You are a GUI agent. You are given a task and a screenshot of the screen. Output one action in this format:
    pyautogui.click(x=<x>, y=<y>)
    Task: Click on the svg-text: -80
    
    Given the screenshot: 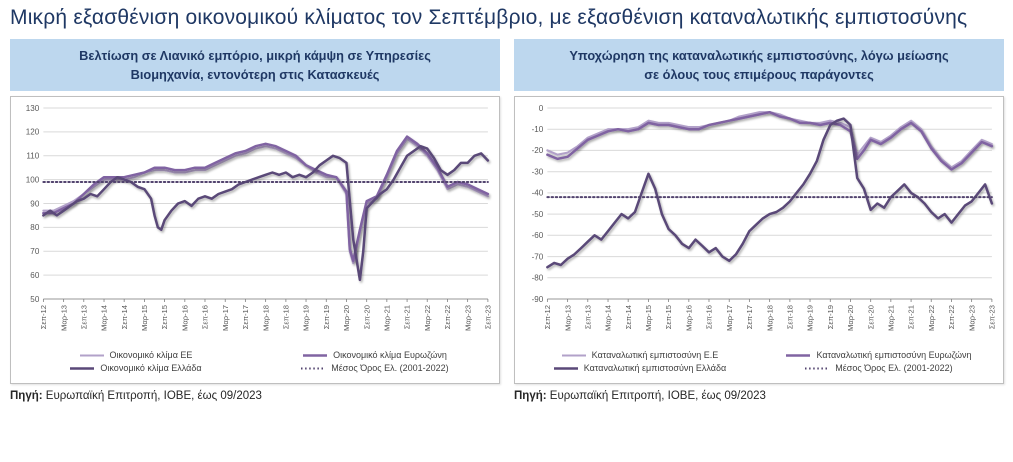 What is the action you would take?
    pyautogui.click(x=538, y=278)
    